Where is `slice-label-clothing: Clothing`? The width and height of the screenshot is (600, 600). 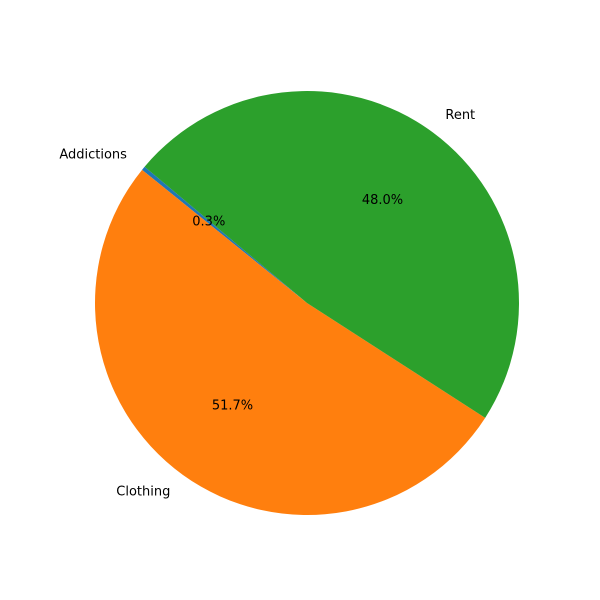 slice-label-clothing: Clothing is located at coordinates (143, 491).